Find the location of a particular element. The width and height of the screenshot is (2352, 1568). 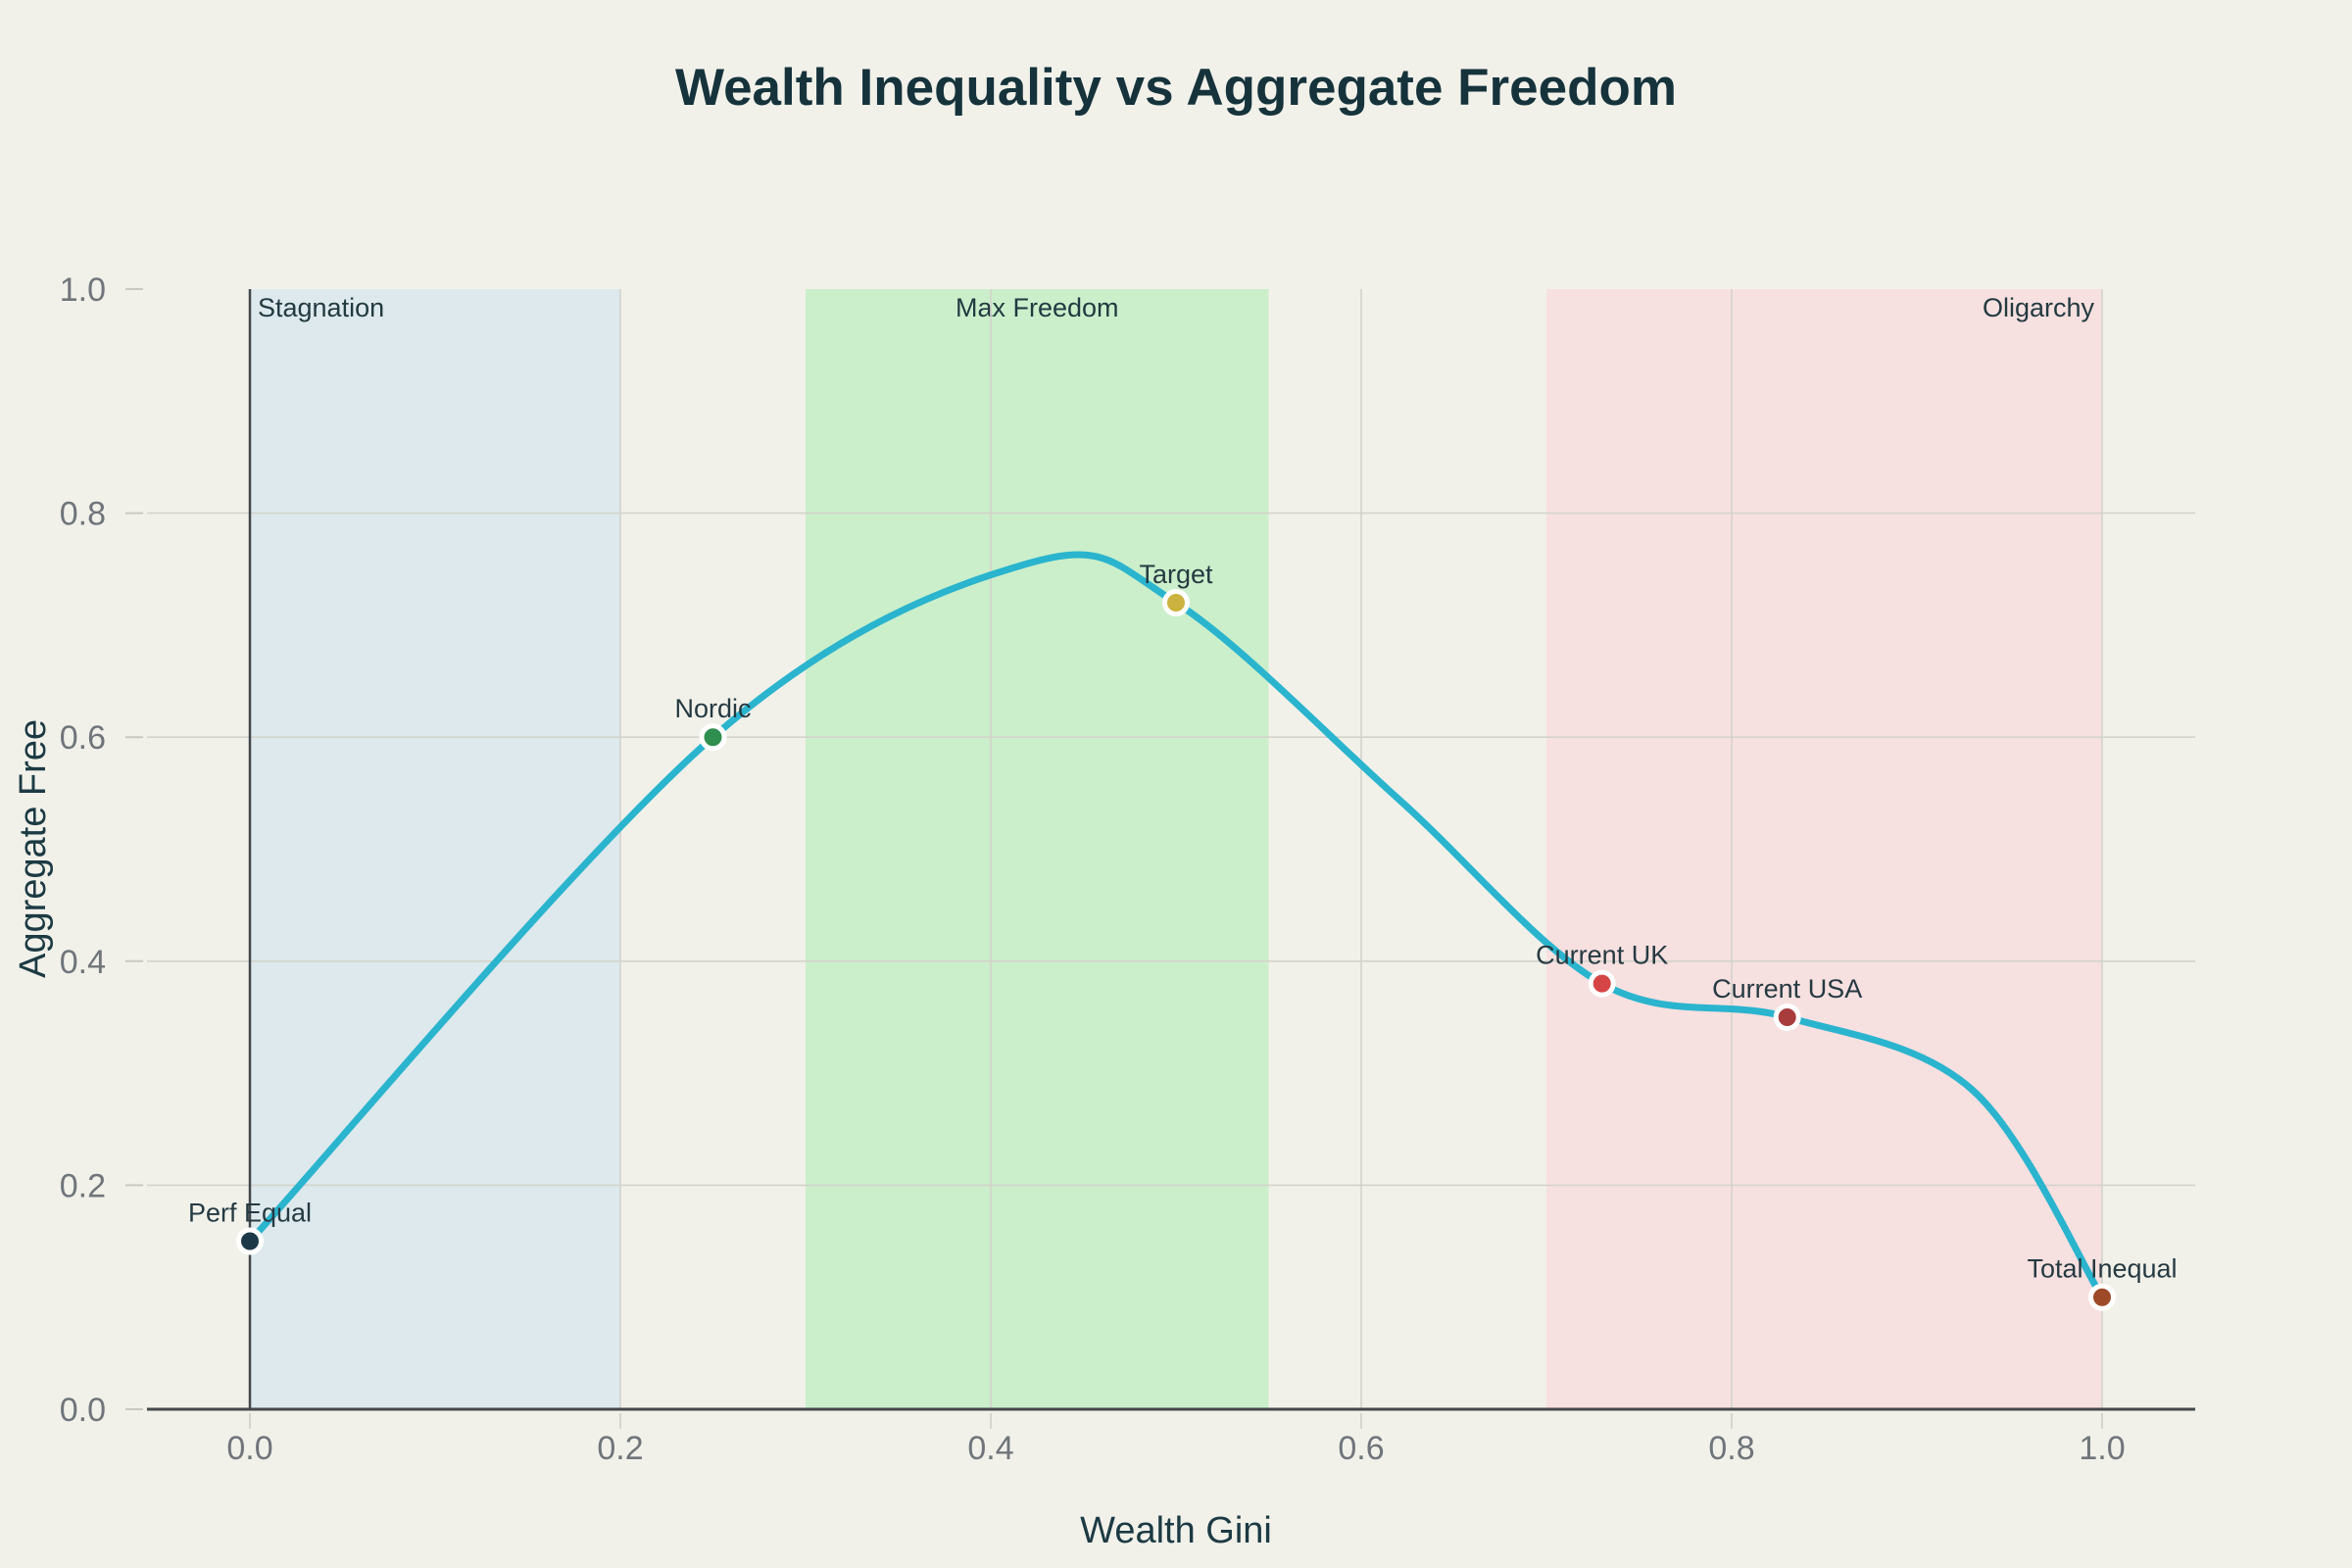

point-marker-current-usa is located at coordinates (1787, 1017).